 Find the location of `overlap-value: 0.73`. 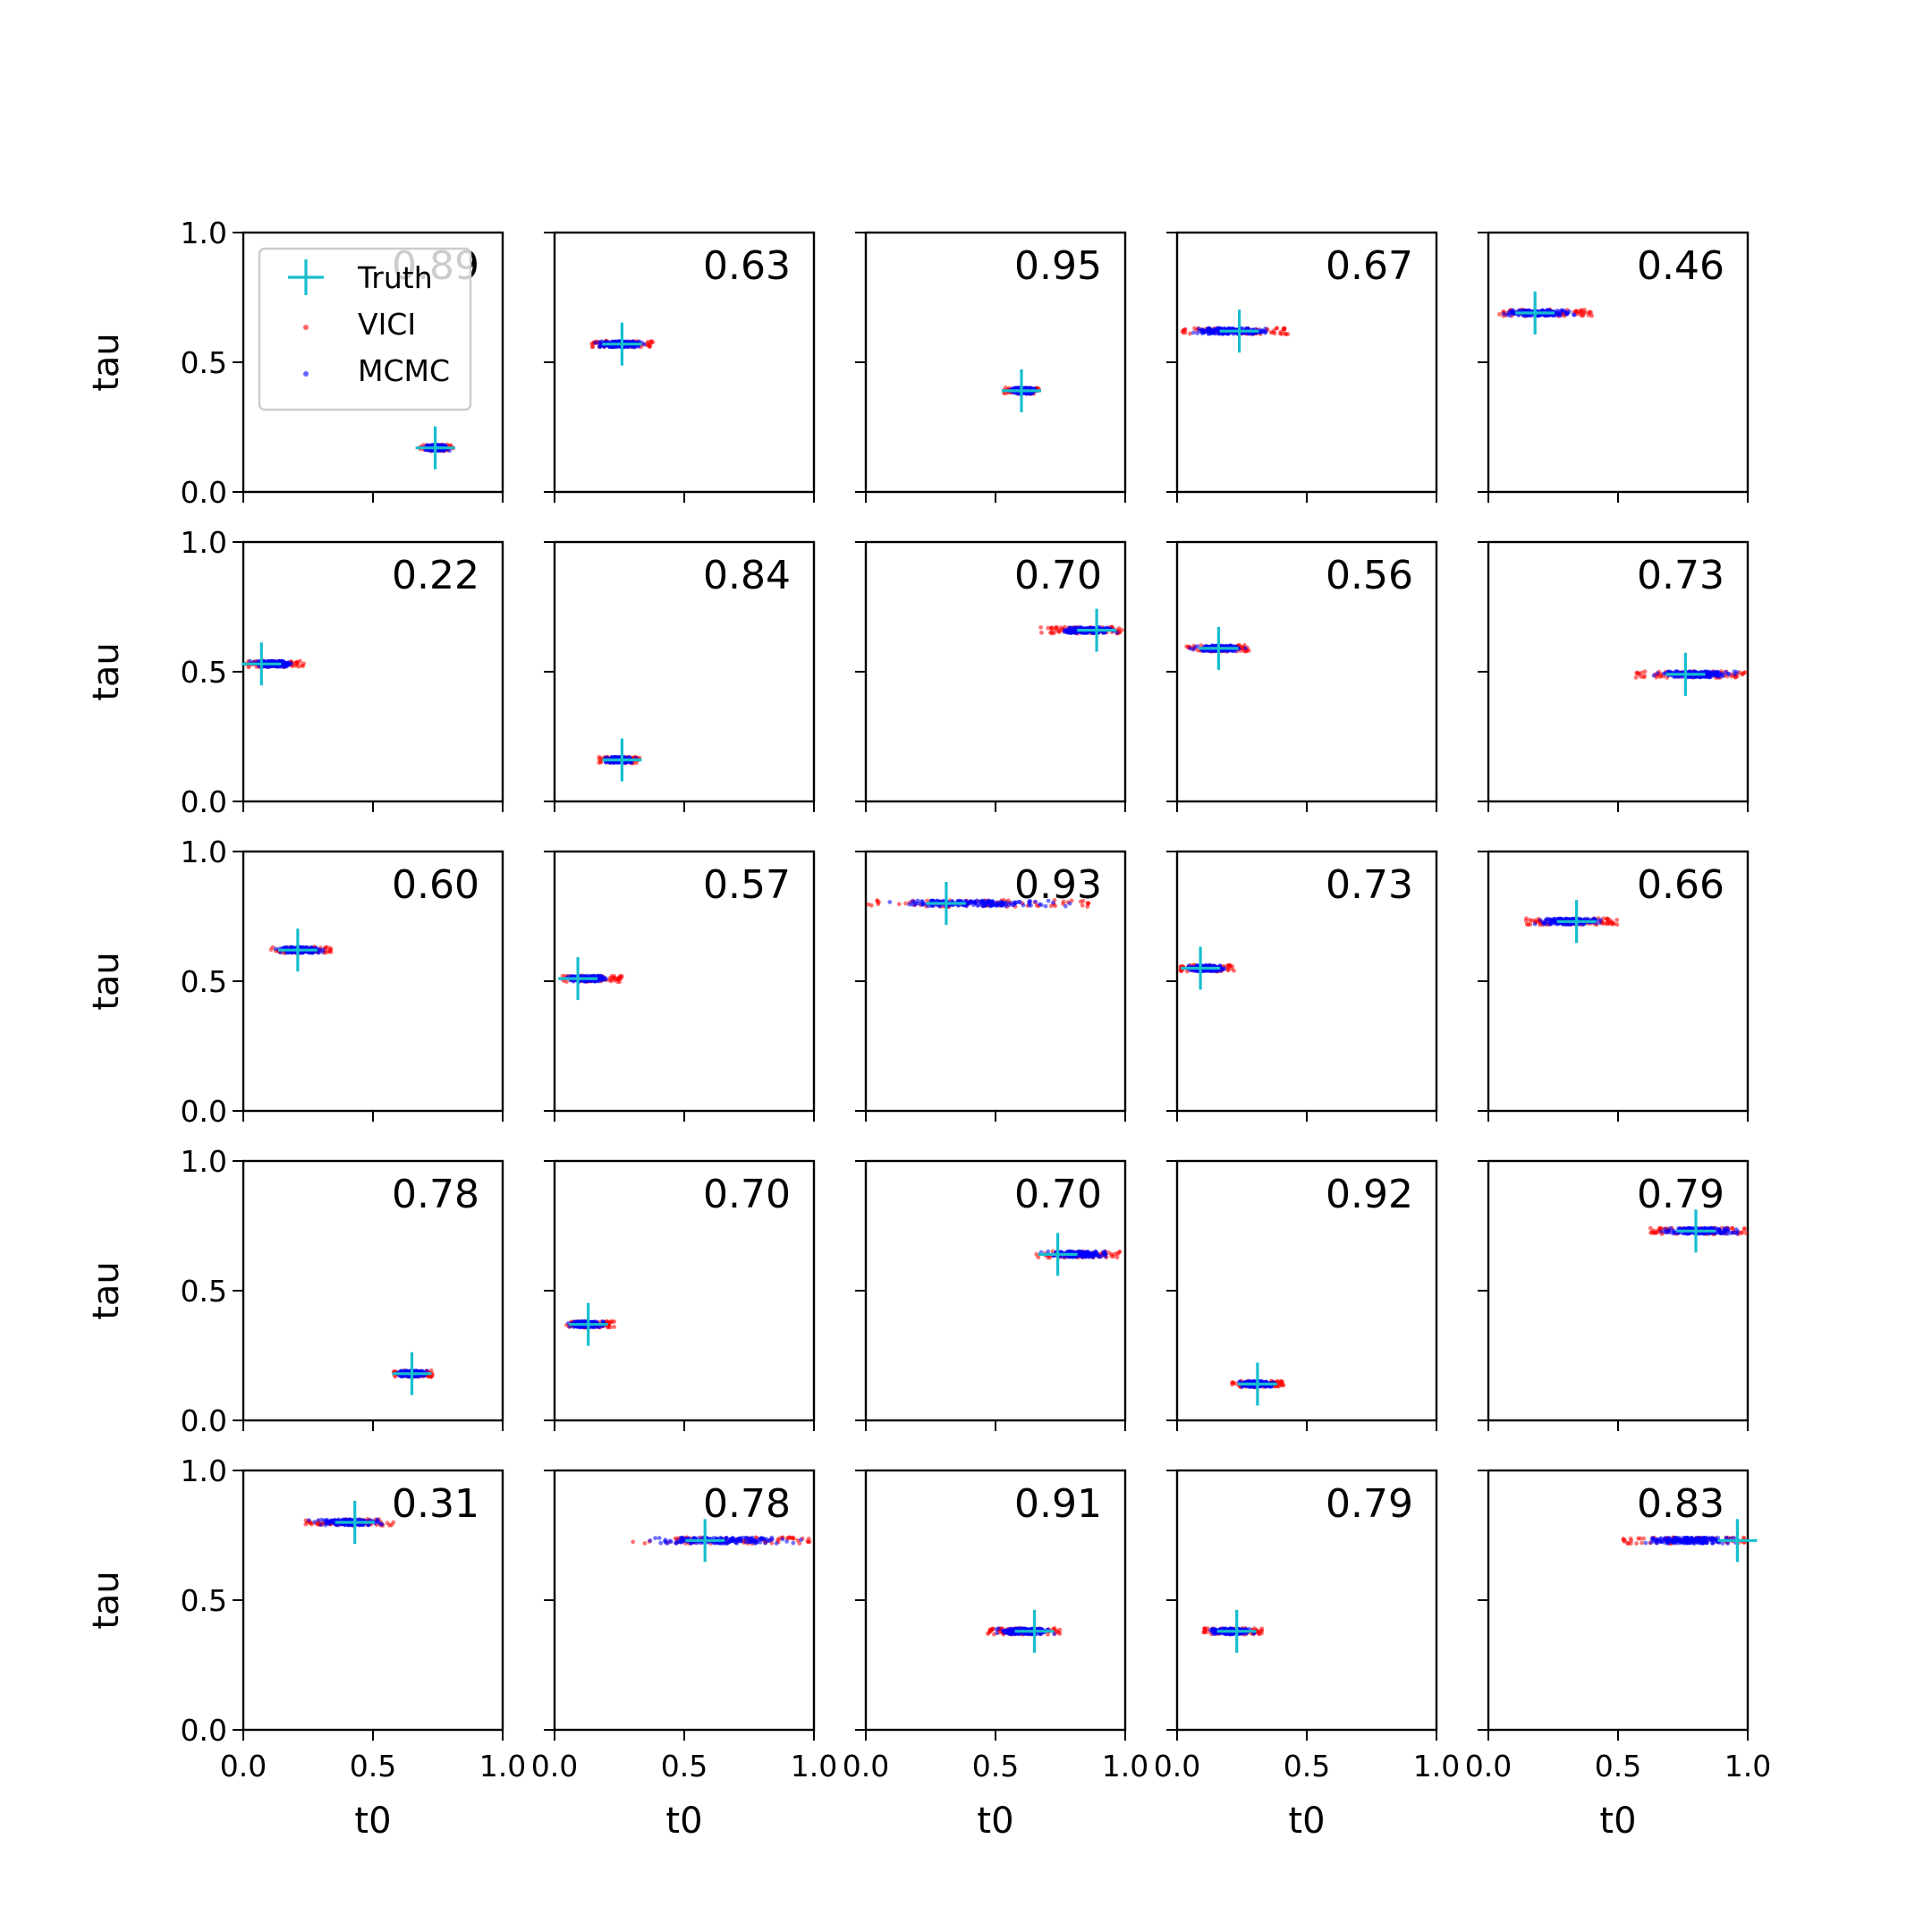

overlap-value: 0.73 is located at coordinates (1369, 885).